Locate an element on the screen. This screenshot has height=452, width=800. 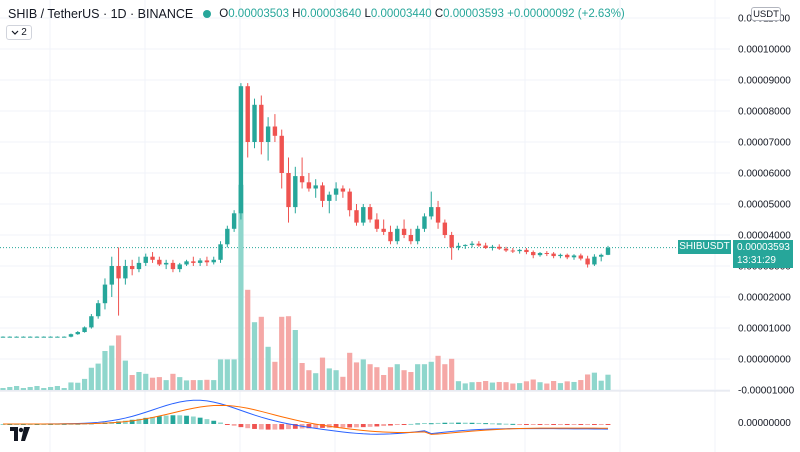
last-price-tag: 0.00003593 13:31:29 is located at coordinates (763, 254).